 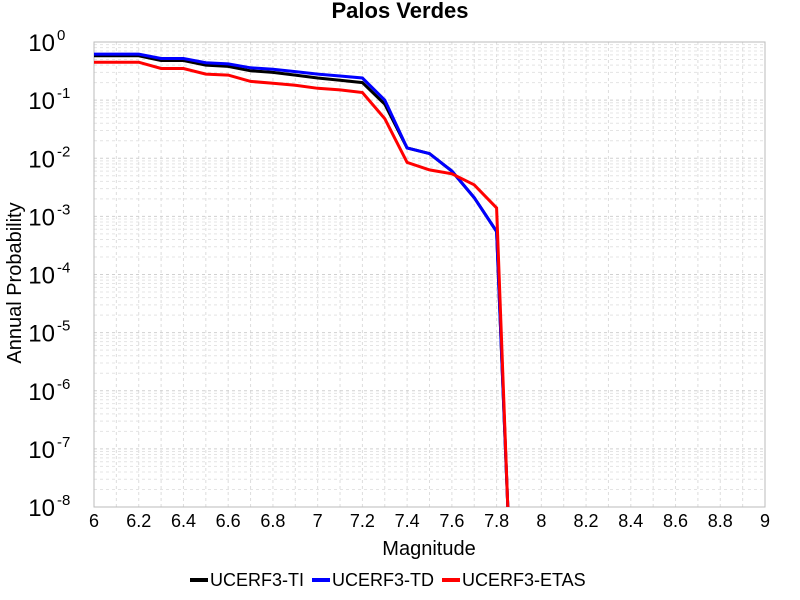 What do you see at coordinates (63, 442) in the screenshot?
I see `y-tick-exponent: -7` at bounding box center [63, 442].